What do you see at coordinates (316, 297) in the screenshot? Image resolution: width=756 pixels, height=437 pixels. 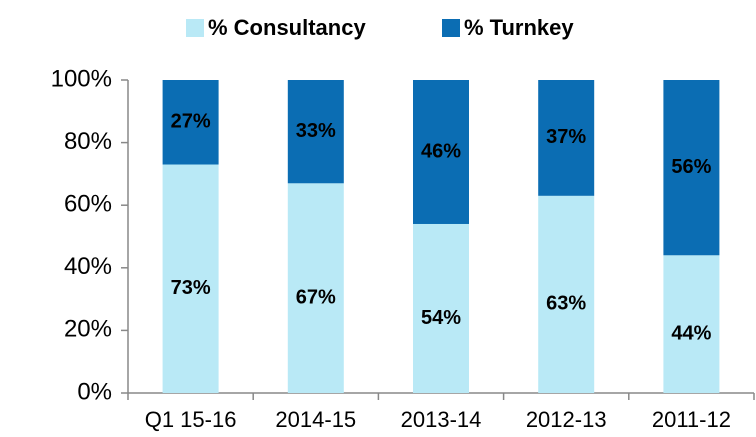 I see `data-label: 67%` at bounding box center [316, 297].